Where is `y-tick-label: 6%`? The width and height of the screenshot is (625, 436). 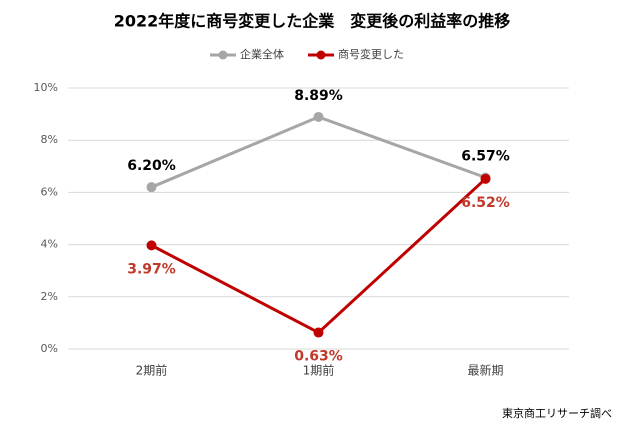
y-tick-label: 6% is located at coordinates (49, 191).